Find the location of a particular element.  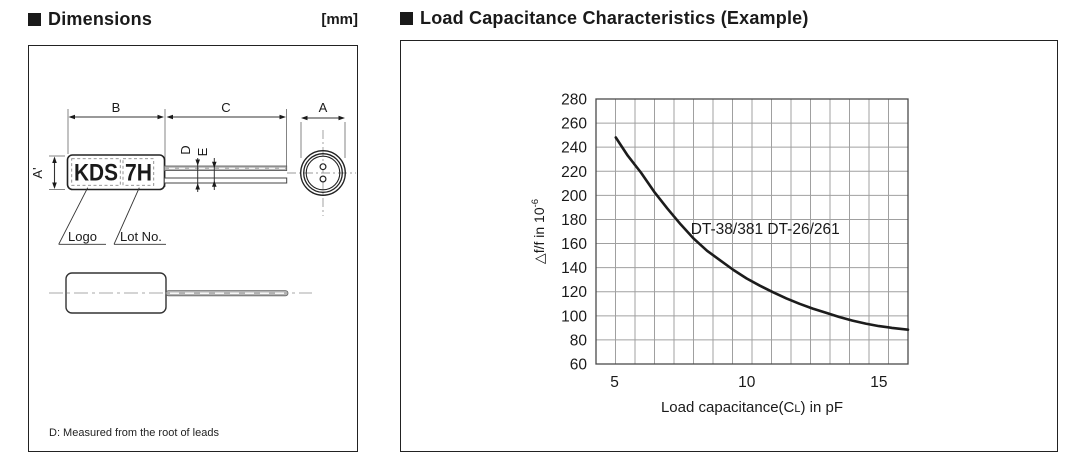

y-tick-label: 180 is located at coordinates (574, 220).